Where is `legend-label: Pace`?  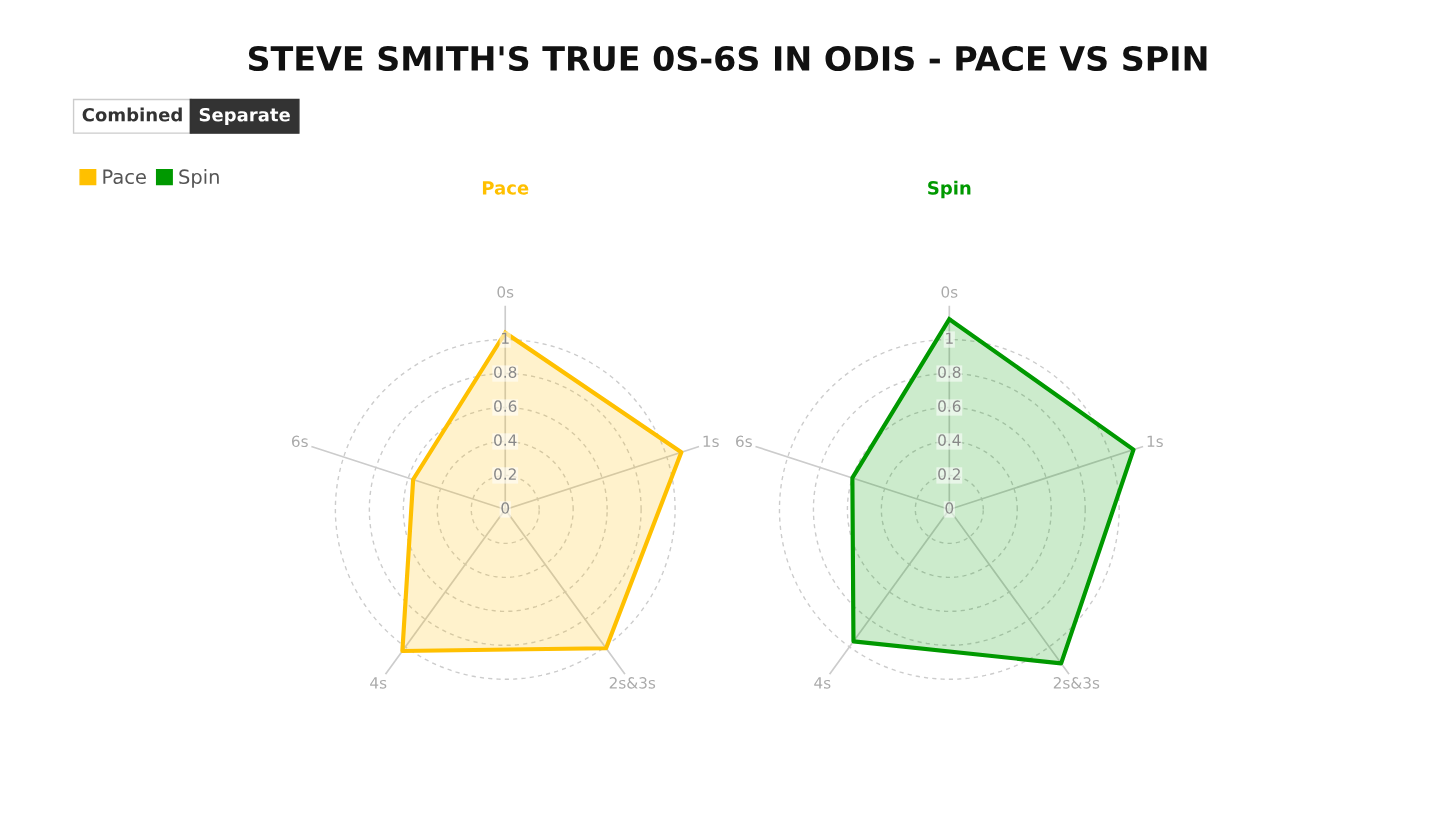 legend-label: Pace is located at coordinates (124, 177).